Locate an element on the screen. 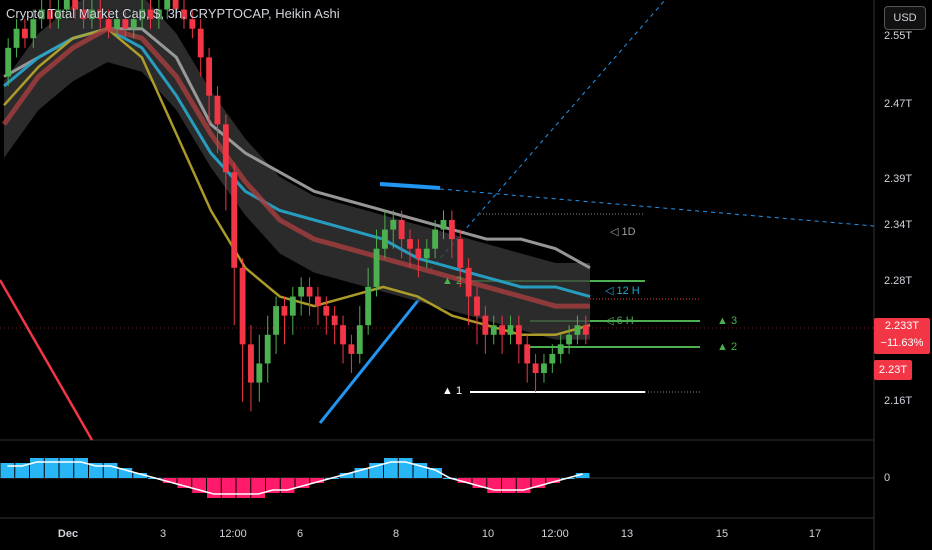 The image size is (932, 550). label-1d: ◁ 1D is located at coordinates (623, 232).